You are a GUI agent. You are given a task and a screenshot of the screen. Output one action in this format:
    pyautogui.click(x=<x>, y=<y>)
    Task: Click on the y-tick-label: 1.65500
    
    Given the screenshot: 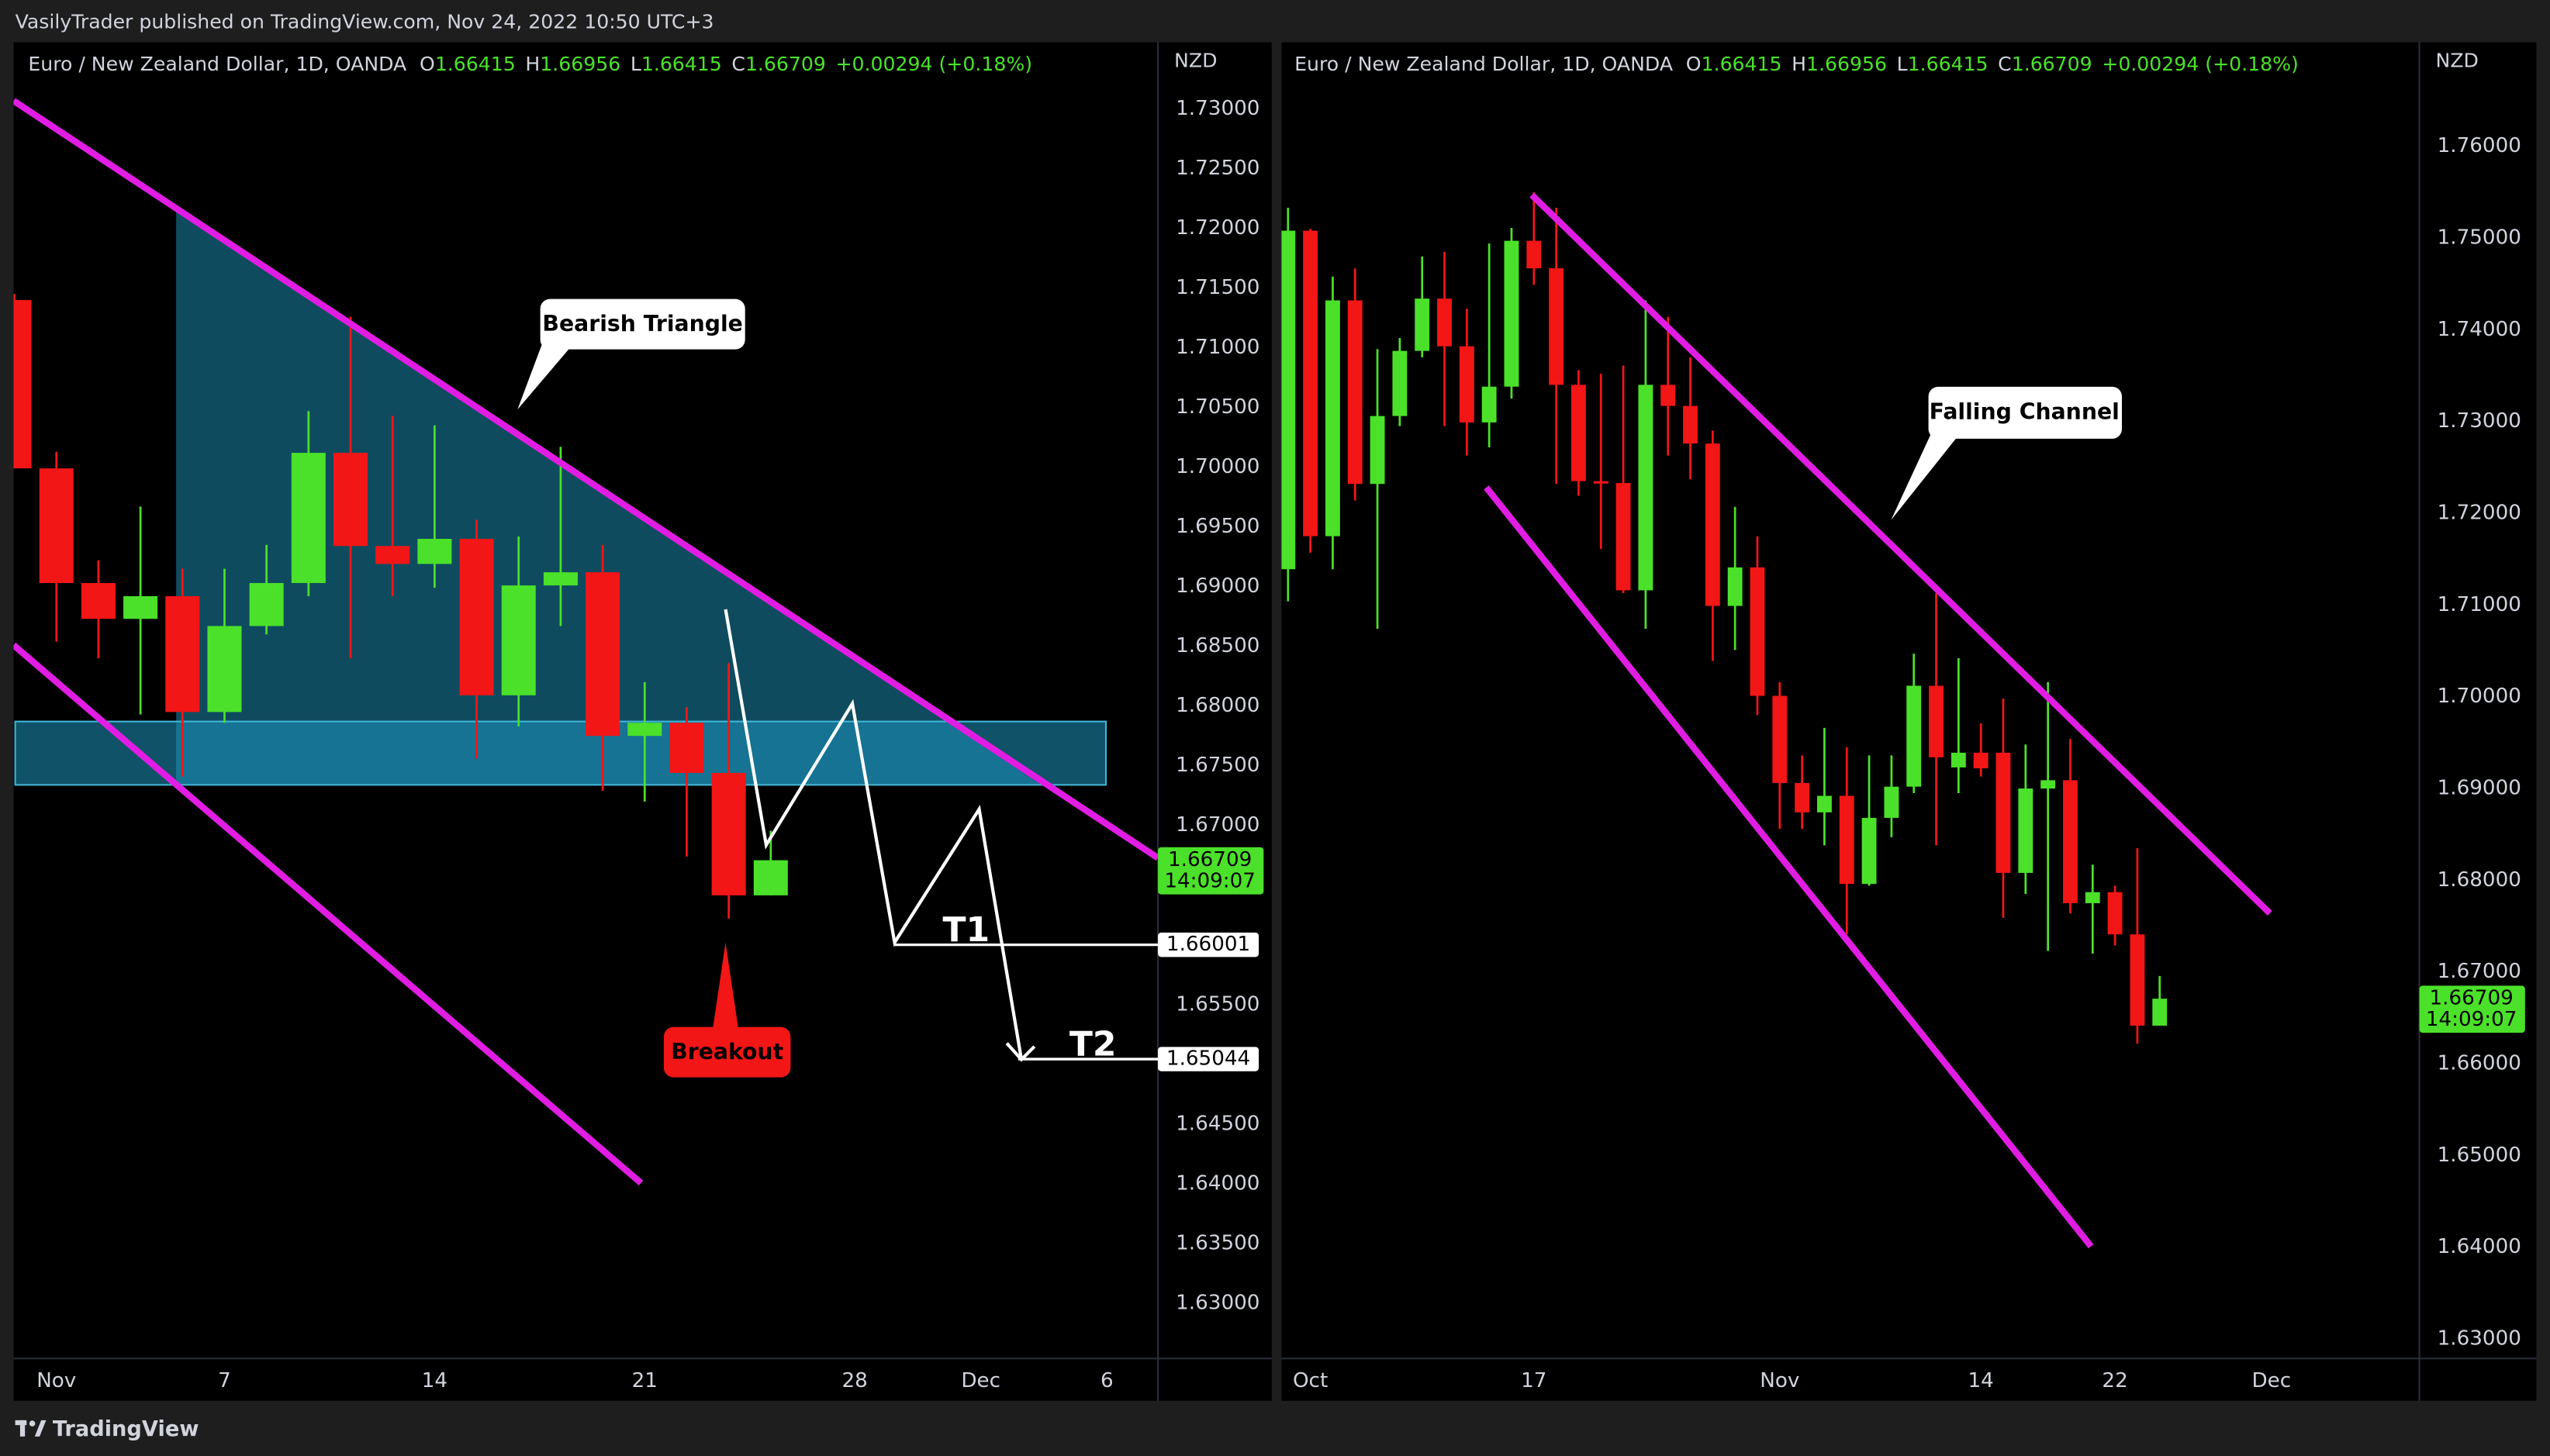 What is the action you would take?
    pyautogui.click(x=1217, y=1004)
    